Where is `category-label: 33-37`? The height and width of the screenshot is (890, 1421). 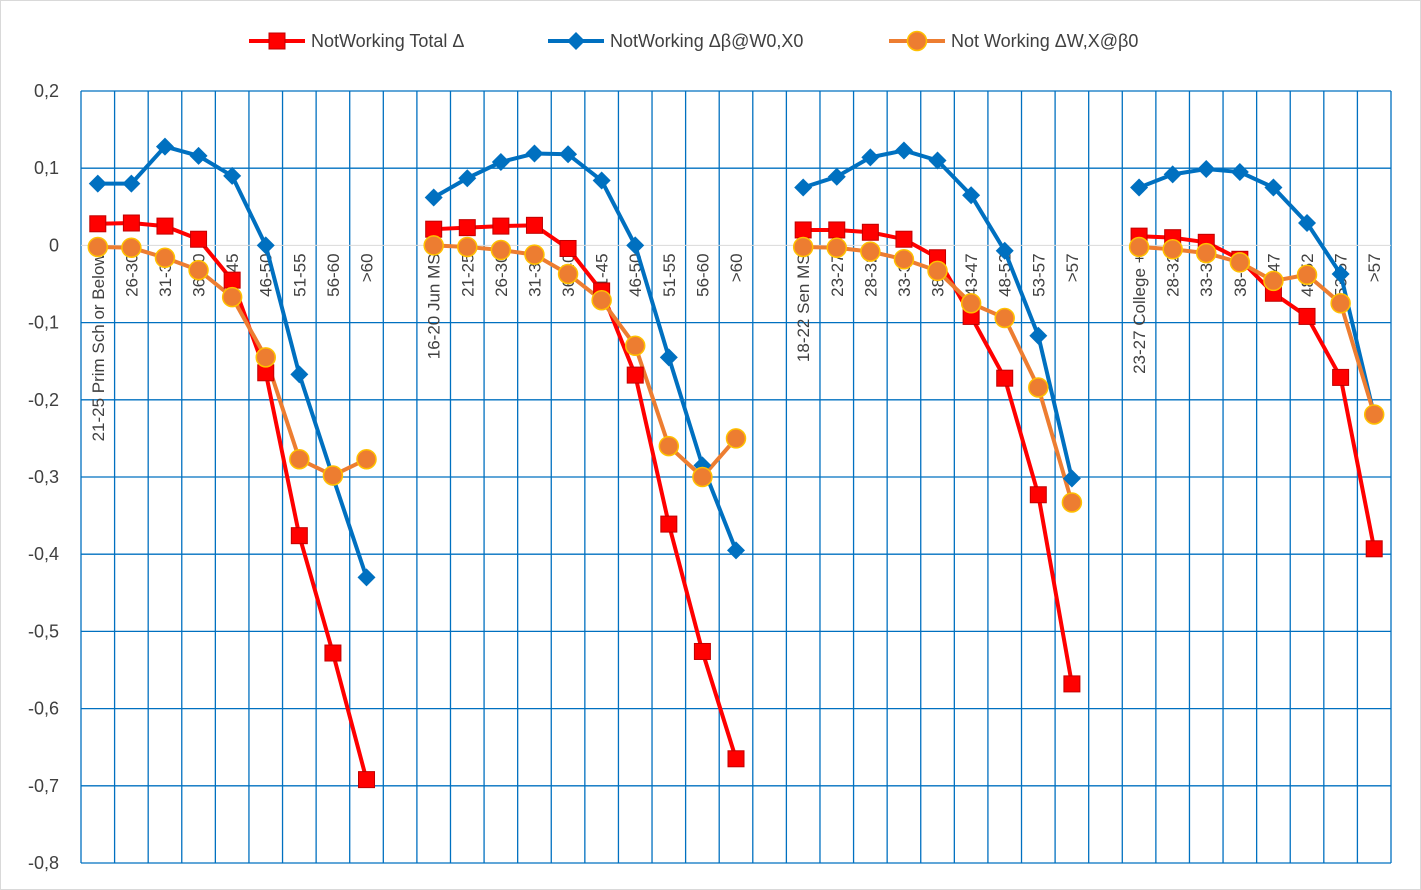 category-label: 33-37 is located at coordinates (1206, 274).